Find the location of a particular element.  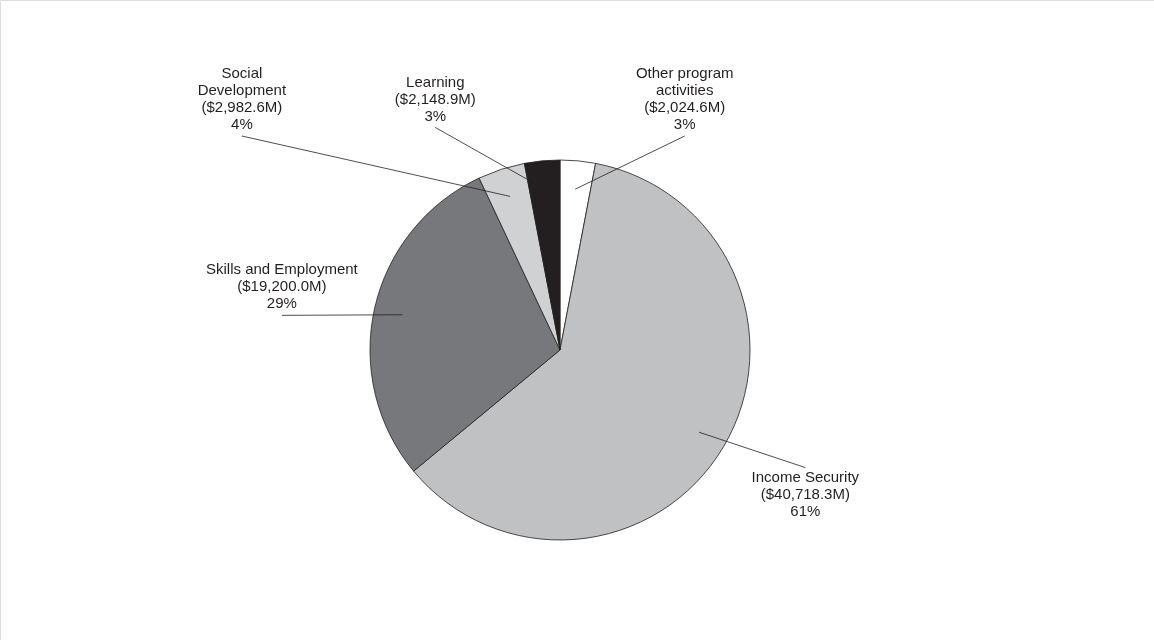

data-label: 61% is located at coordinates (805, 510).